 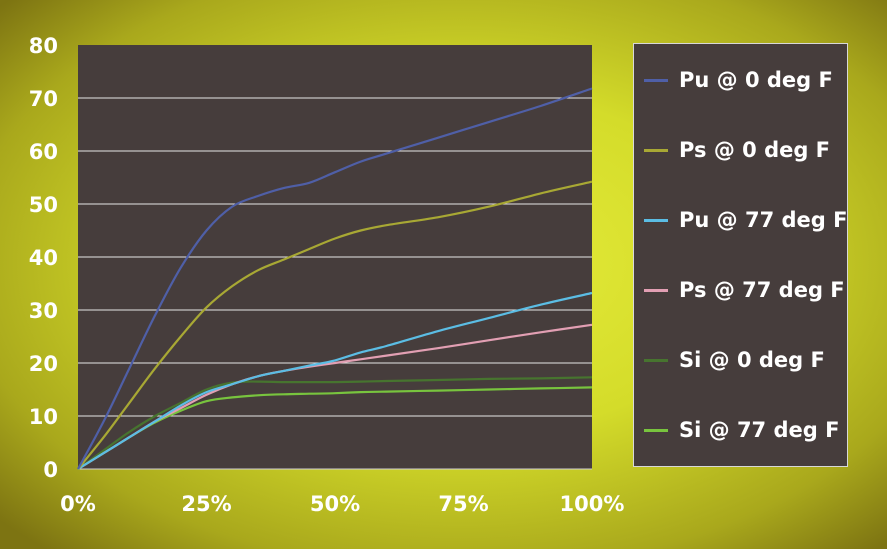 What do you see at coordinates (78, 504) in the screenshot?
I see `x-tick-label: 0%` at bounding box center [78, 504].